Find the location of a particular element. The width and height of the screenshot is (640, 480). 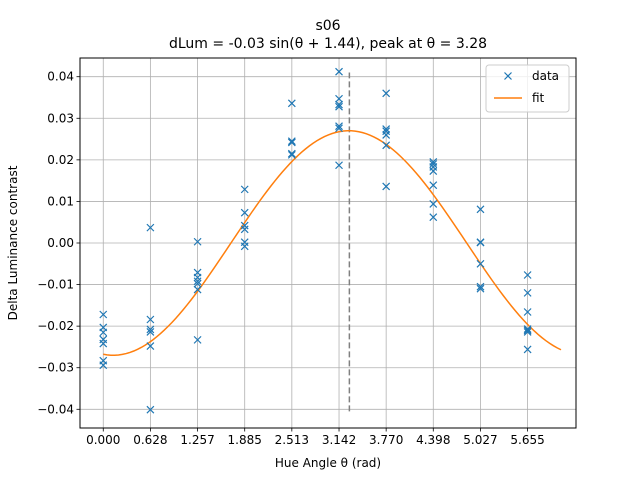

x-tick-label: 1.257 is located at coordinates (197, 440).